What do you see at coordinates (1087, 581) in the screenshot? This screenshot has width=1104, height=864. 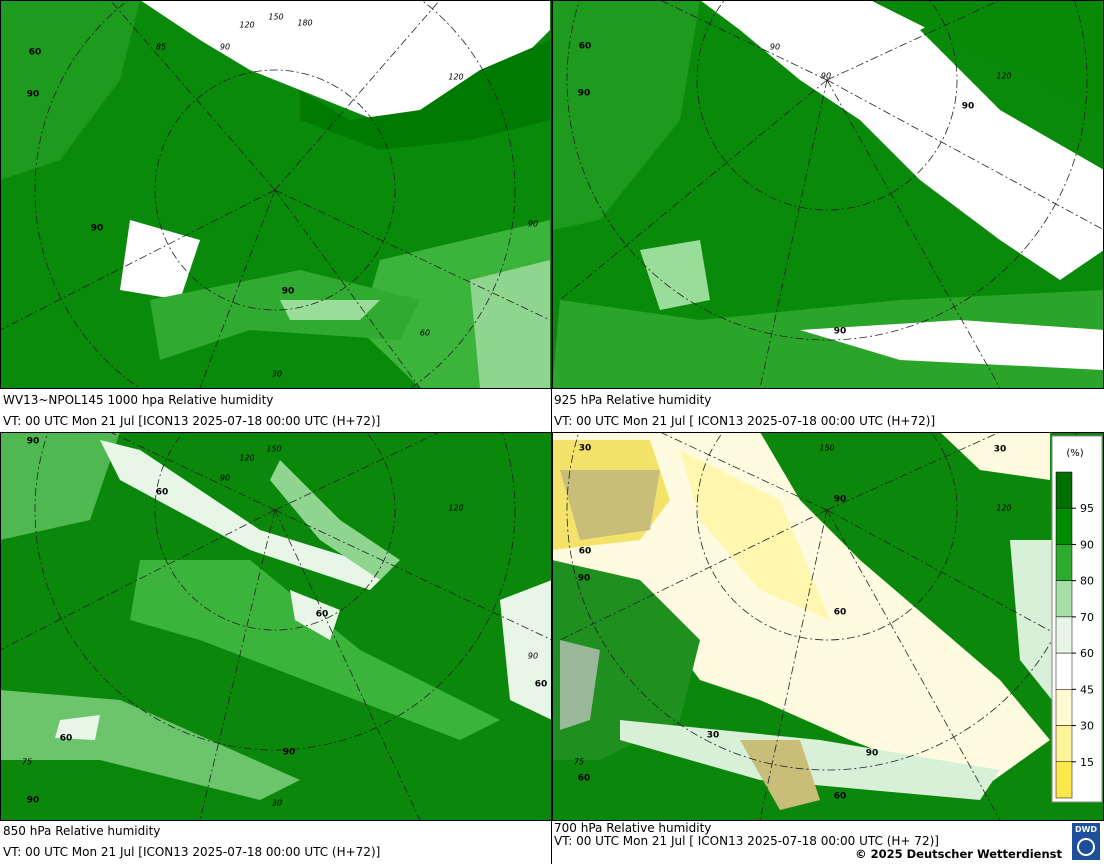 I see `legend-label: 80` at bounding box center [1087, 581].